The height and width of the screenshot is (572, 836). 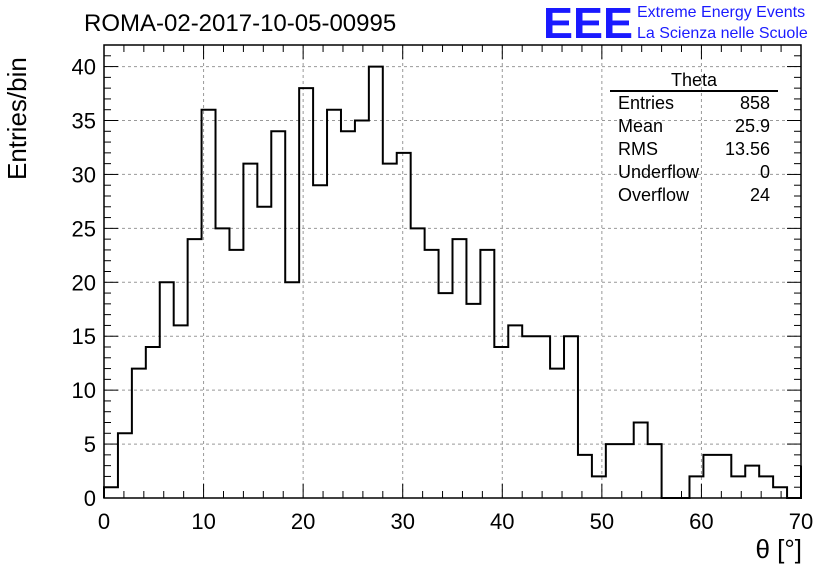 I want to click on stats-label: Mean, so click(x=641, y=126).